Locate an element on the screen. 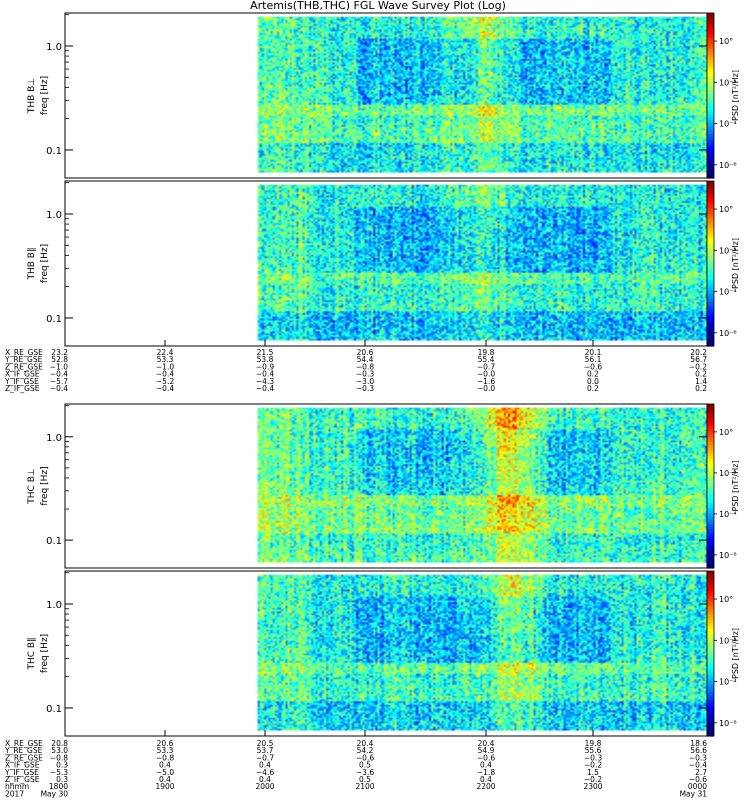 The image size is (750, 804). orbit-value: 52.8 is located at coordinates (59, 359).